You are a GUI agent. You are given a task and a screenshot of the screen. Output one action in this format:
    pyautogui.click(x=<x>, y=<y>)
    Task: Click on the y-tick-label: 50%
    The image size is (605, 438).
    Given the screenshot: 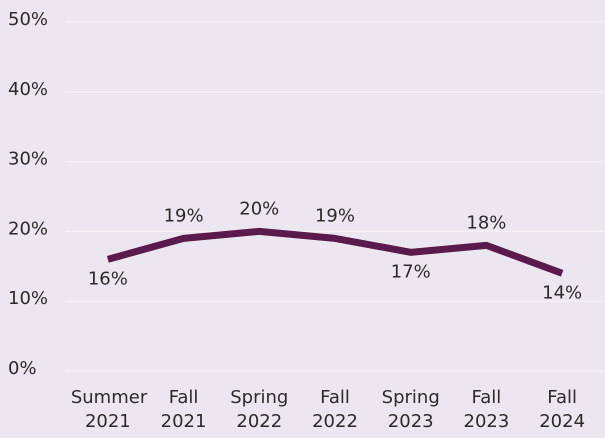 What is the action you would take?
    pyautogui.click(x=28, y=19)
    